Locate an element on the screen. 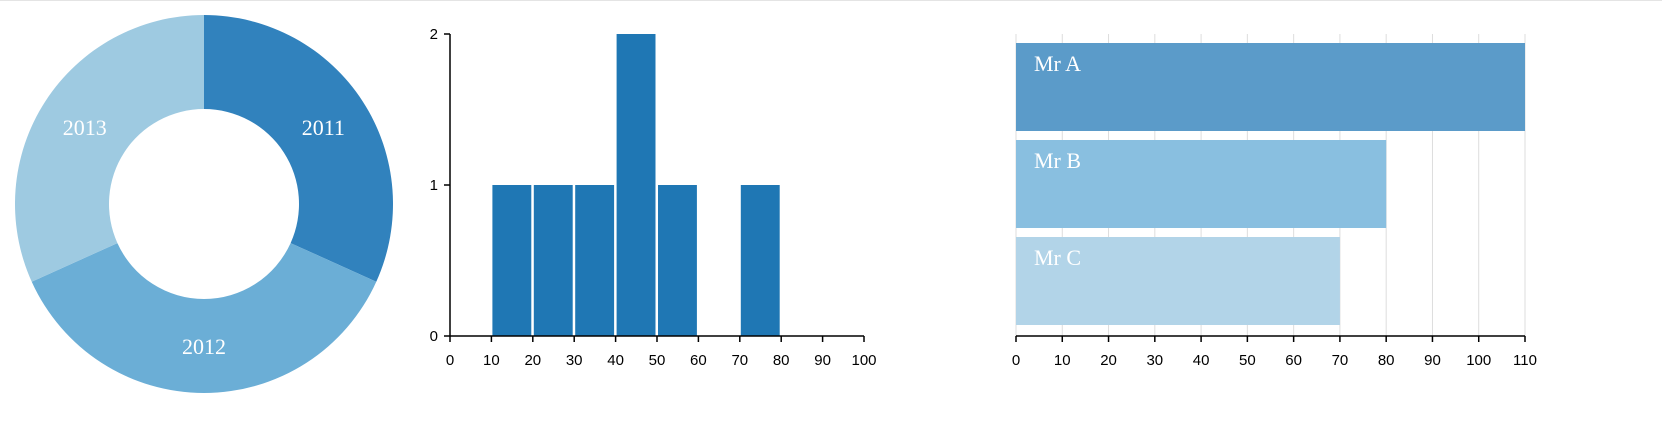 The width and height of the screenshot is (1662, 448). pie-slice-label: 2011 is located at coordinates (323, 127).